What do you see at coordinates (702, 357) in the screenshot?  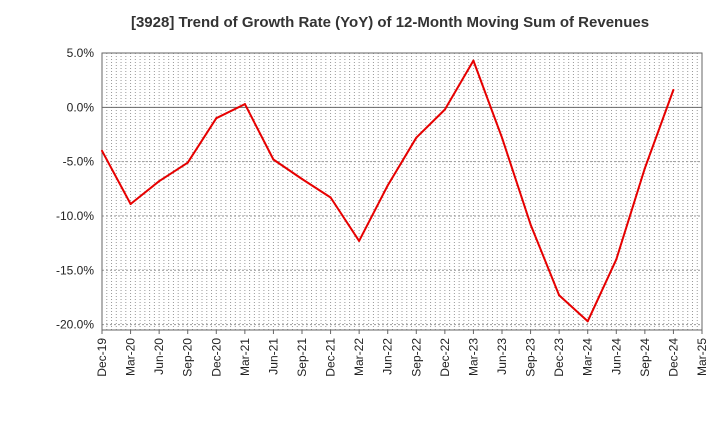 I see `x-tick-label: Mar-25` at bounding box center [702, 357].